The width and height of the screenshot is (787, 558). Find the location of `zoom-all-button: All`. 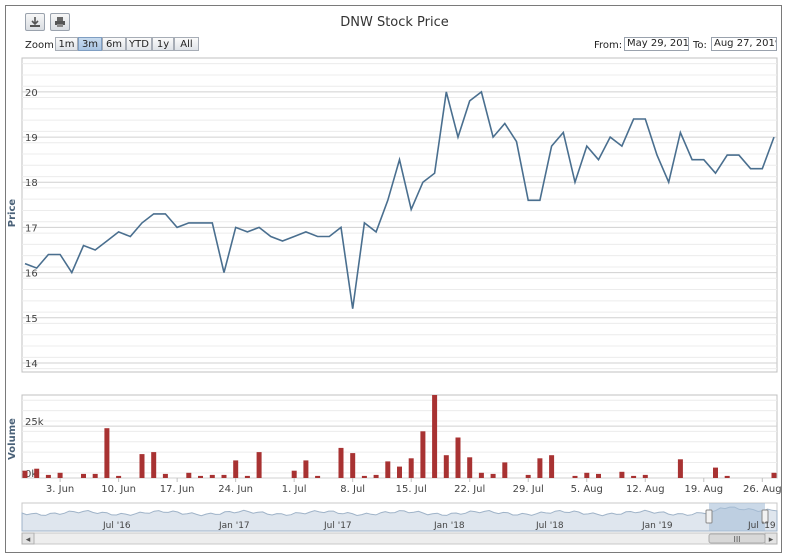

zoom-all-button: All is located at coordinates (186, 44).